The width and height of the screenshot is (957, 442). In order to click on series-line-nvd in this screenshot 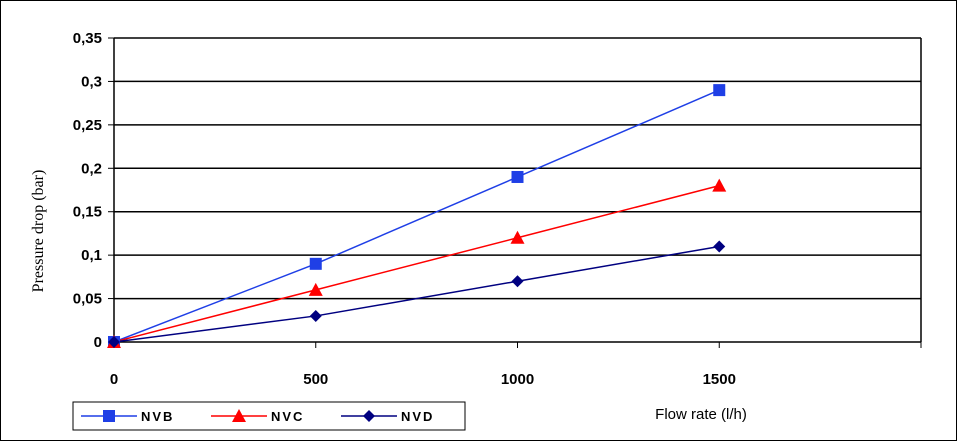, I will do `click(416, 294)`.